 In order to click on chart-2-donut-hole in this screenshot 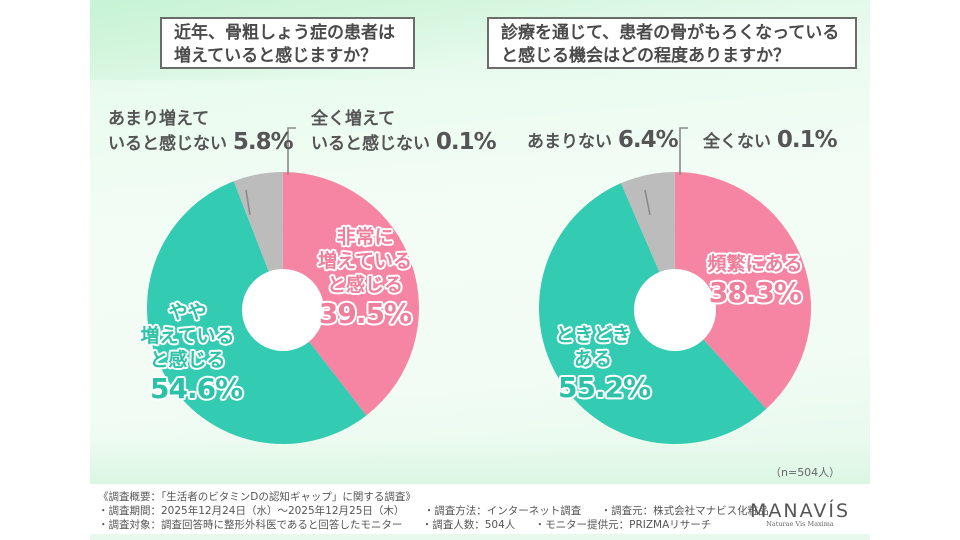, I will do `click(675, 310)`.